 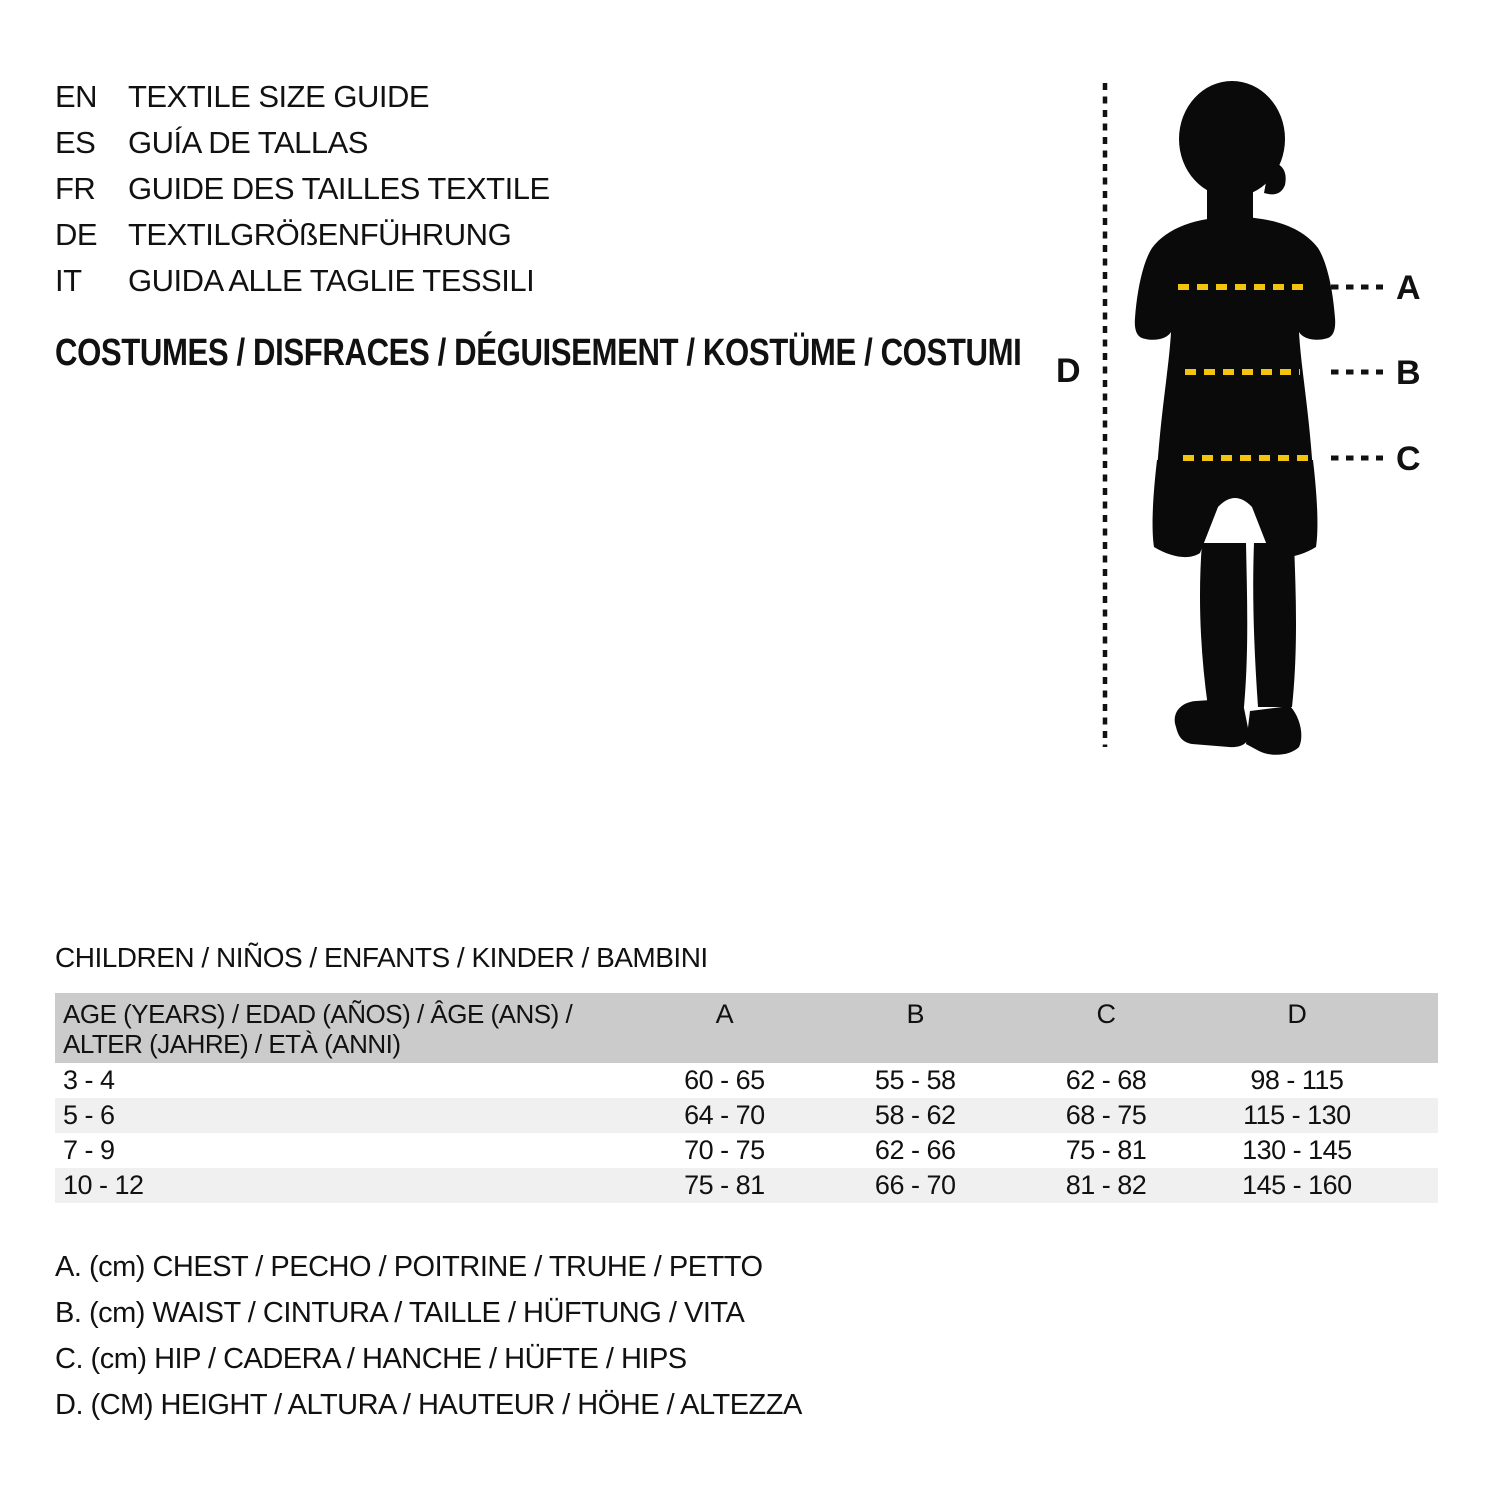 I want to click on height-cell: 145 - 160, so click(x=1297, y=1185).